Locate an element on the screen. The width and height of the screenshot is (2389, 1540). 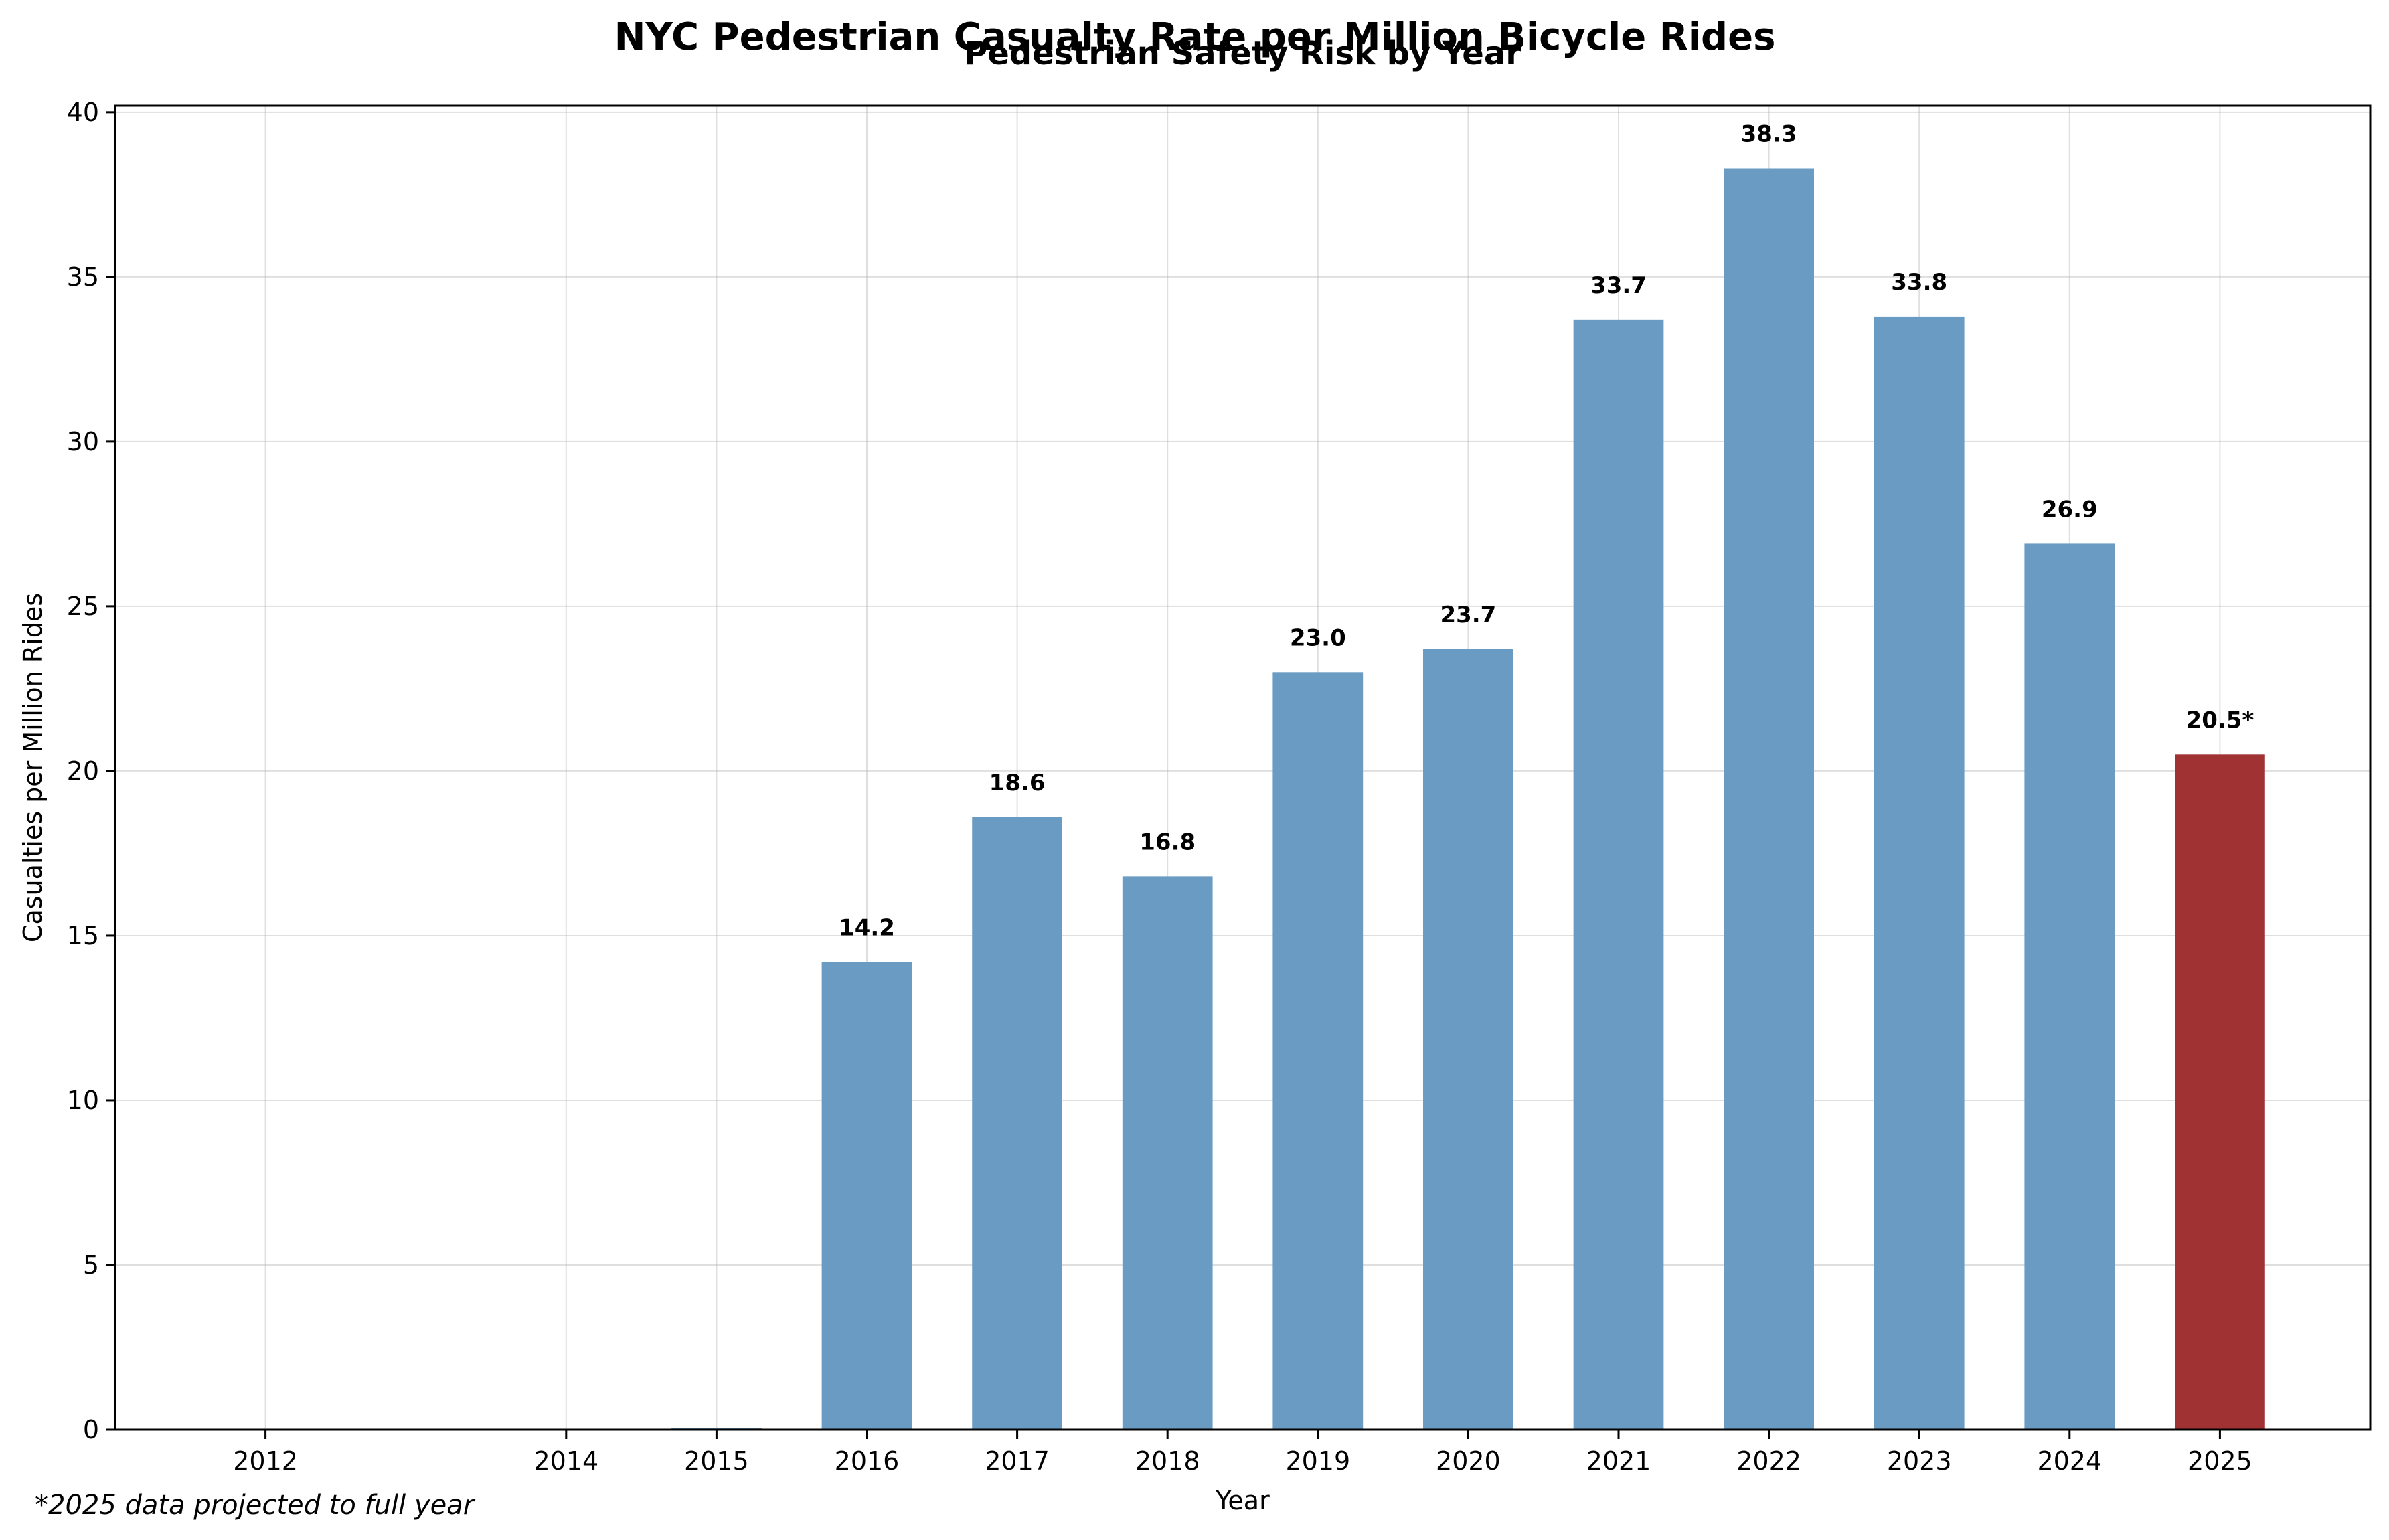
x-tick-label: 2015 is located at coordinates (716, 1461).